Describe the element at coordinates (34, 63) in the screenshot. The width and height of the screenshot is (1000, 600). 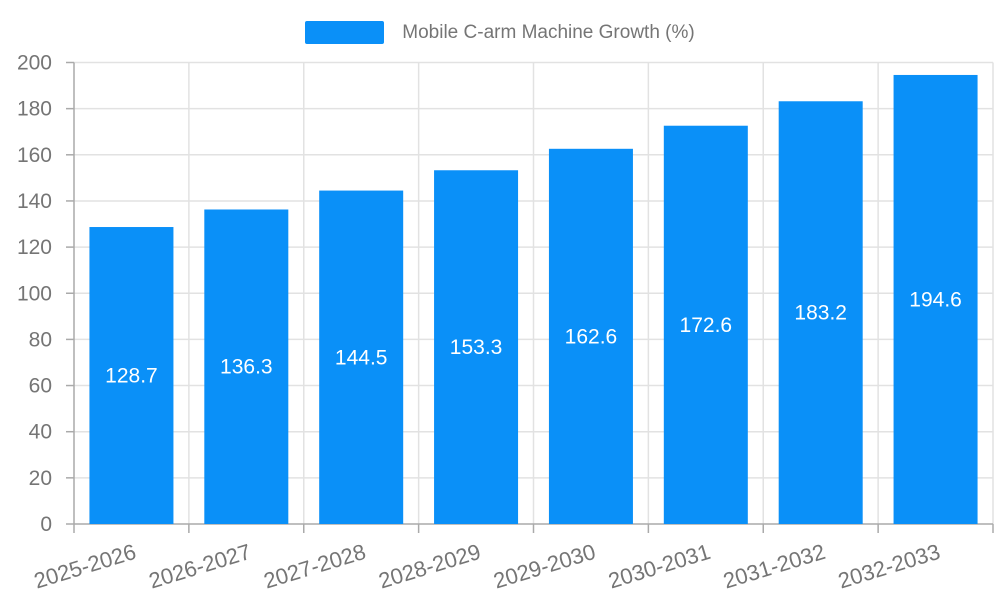
I see `y-tick-label: 200` at that location.